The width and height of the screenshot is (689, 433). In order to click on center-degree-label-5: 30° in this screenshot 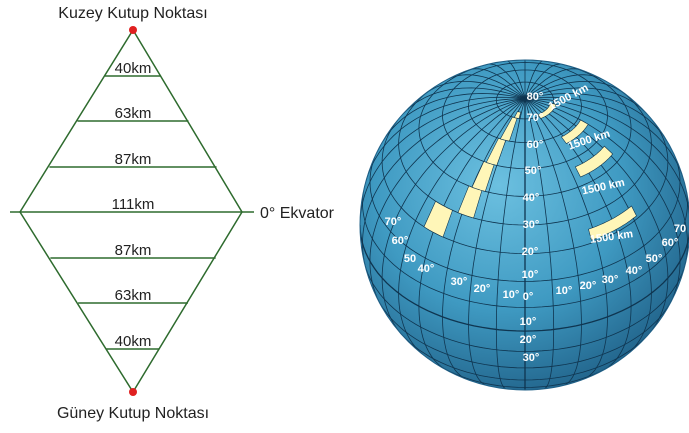, I will do `click(531, 225)`.